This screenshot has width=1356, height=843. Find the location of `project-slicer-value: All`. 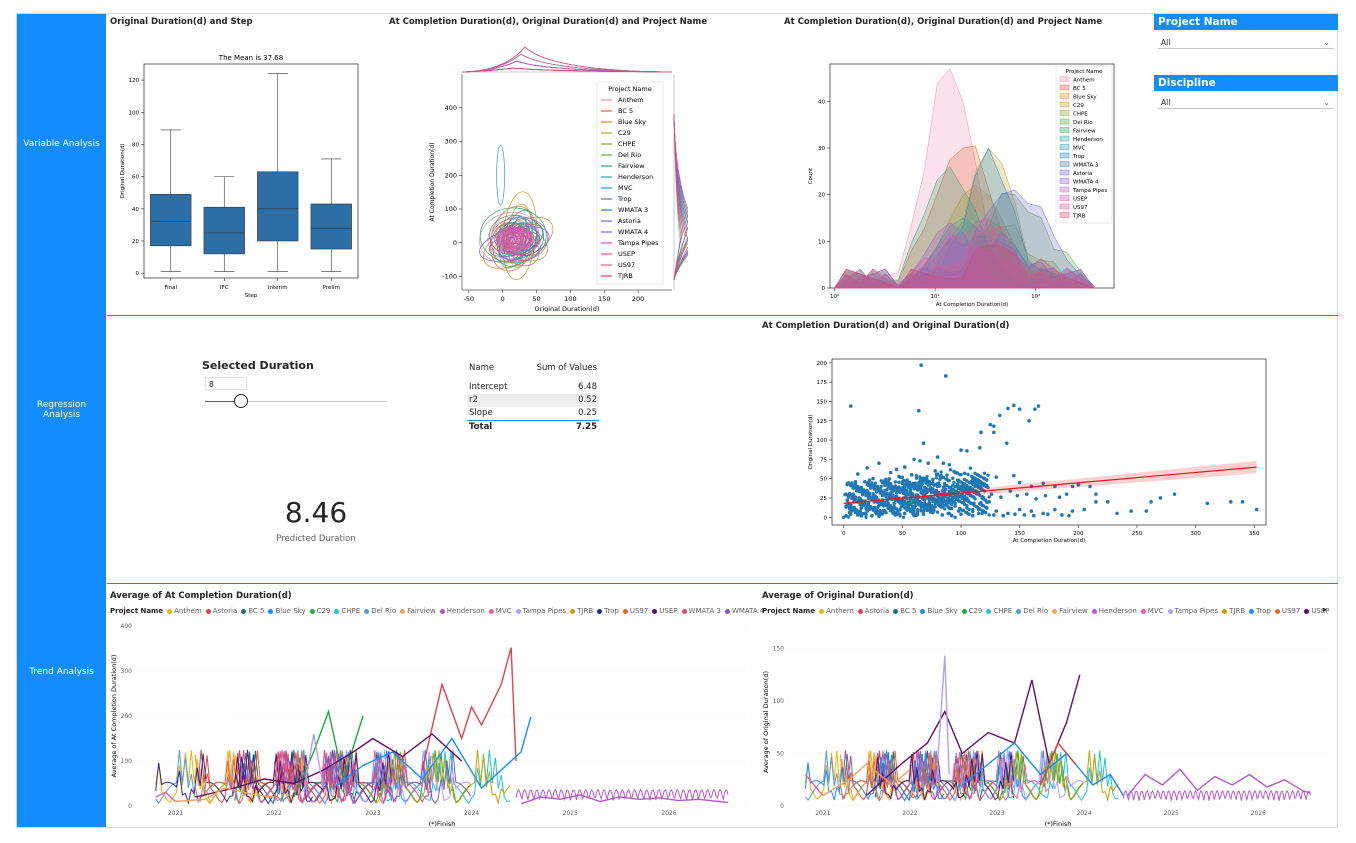

project-slicer-value: All is located at coordinates (1166, 42).